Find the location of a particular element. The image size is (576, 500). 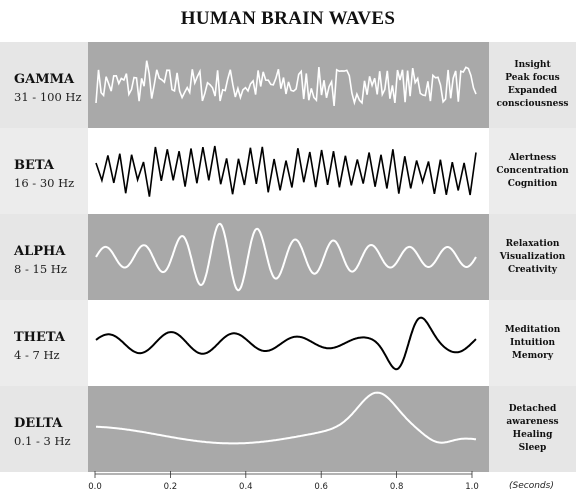

effect-item: Healing is located at coordinates (532, 435).